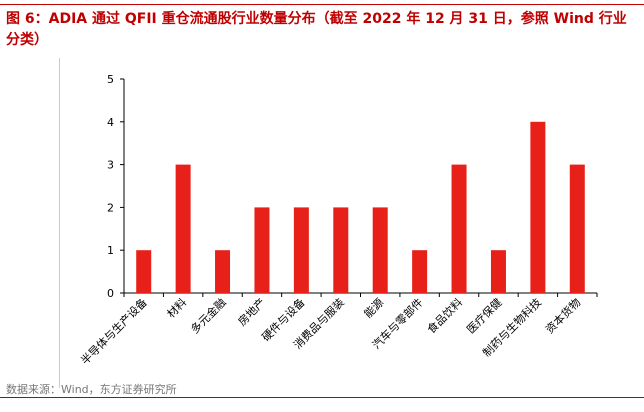 This screenshot has width=644, height=412. I want to click on x-tick-label: 多元金融, so click(208, 315).